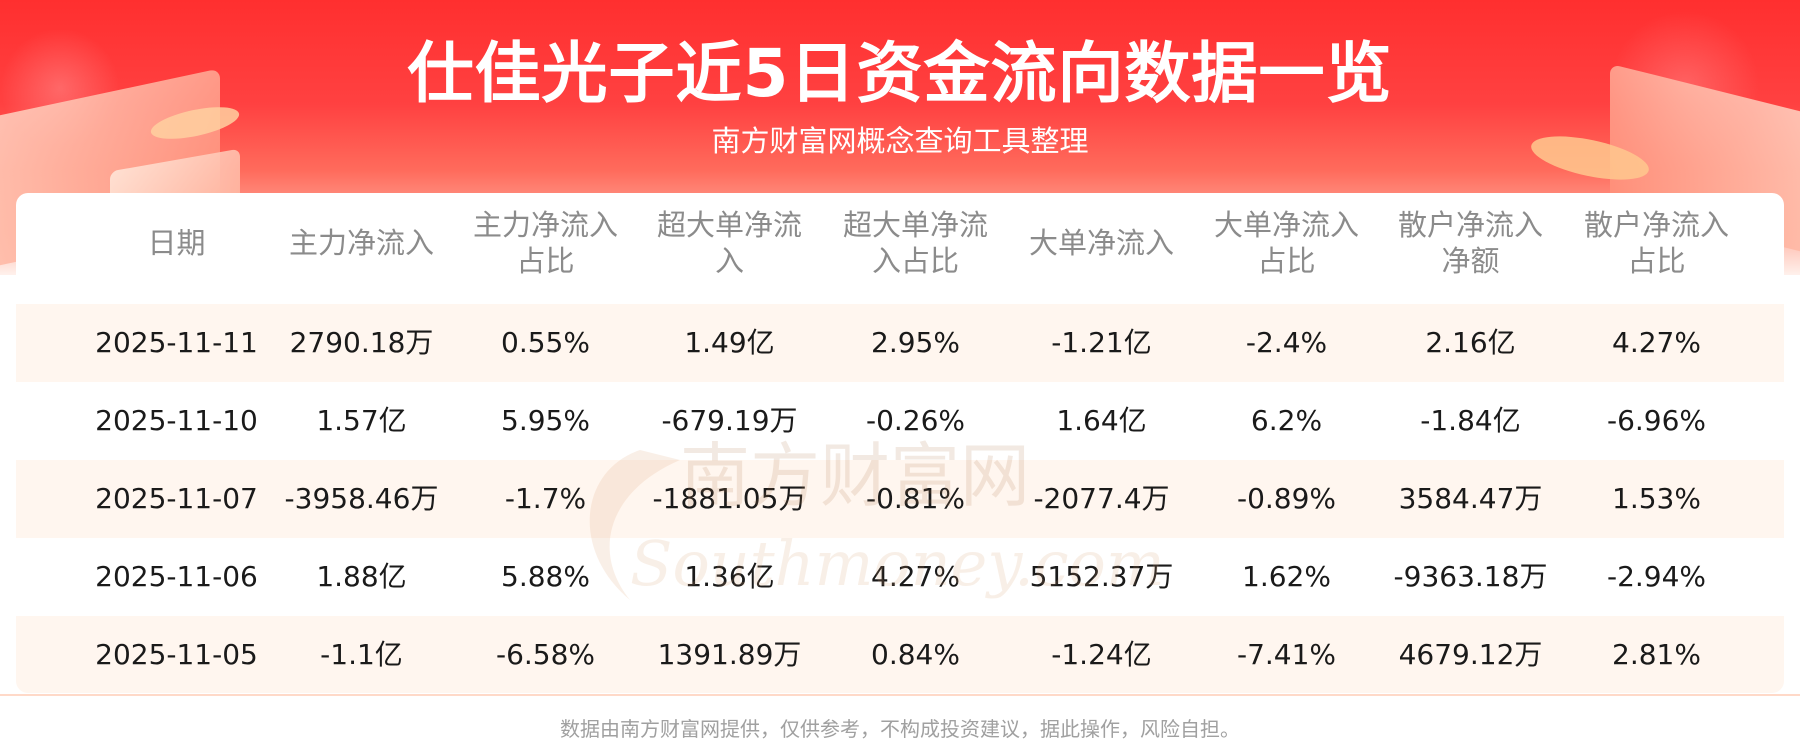 This screenshot has height=743, width=1800. What do you see at coordinates (915, 243) in the screenshot?
I see `column-header: 超大单净流 入占比` at bounding box center [915, 243].